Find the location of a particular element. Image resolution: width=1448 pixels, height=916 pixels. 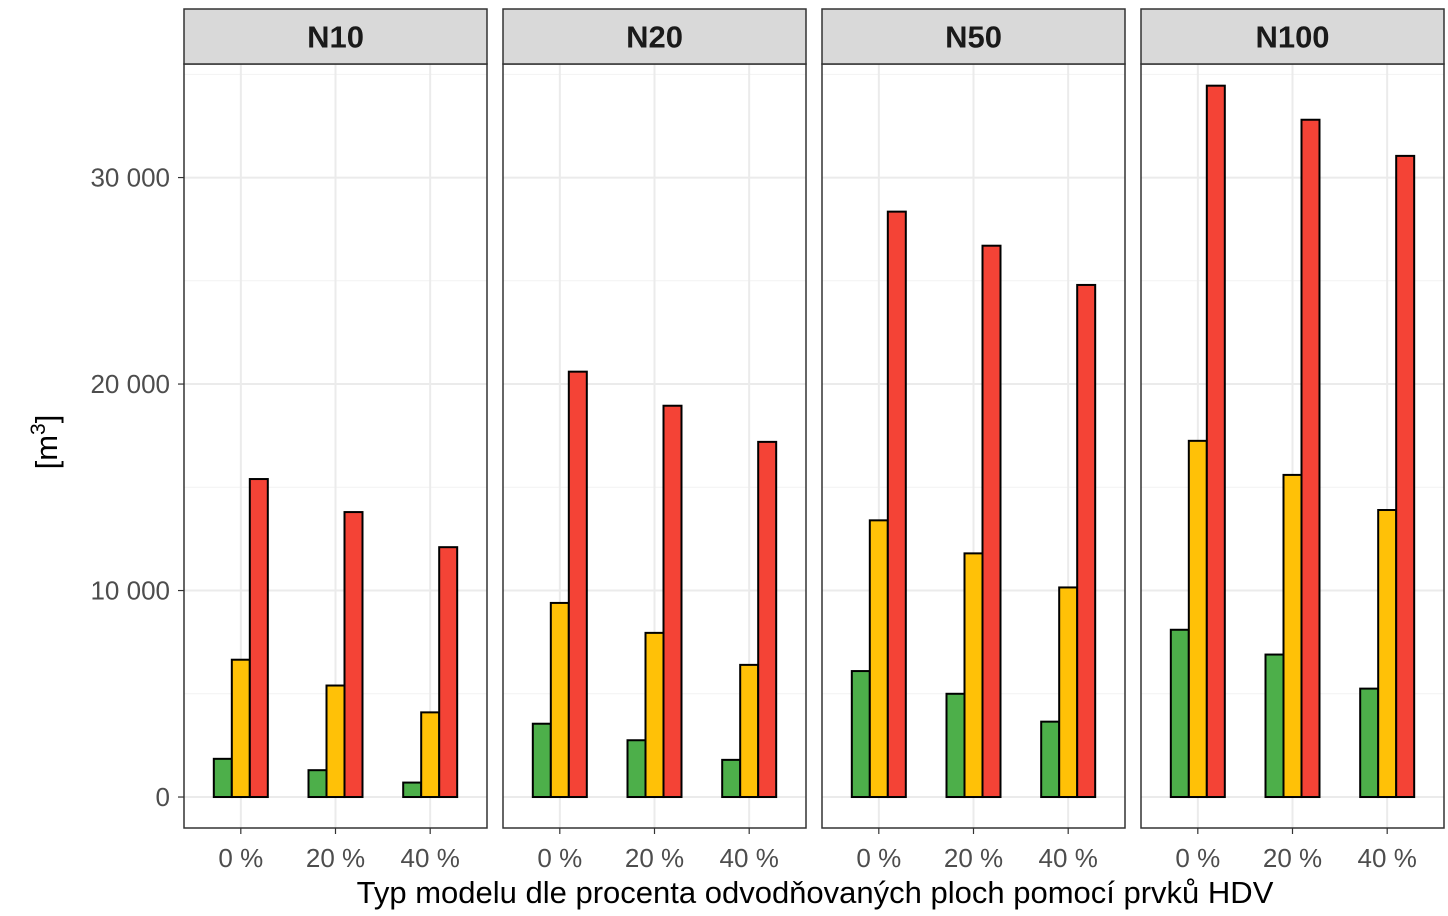

y-axis-title-close: ] is located at coordinates (46, 419).